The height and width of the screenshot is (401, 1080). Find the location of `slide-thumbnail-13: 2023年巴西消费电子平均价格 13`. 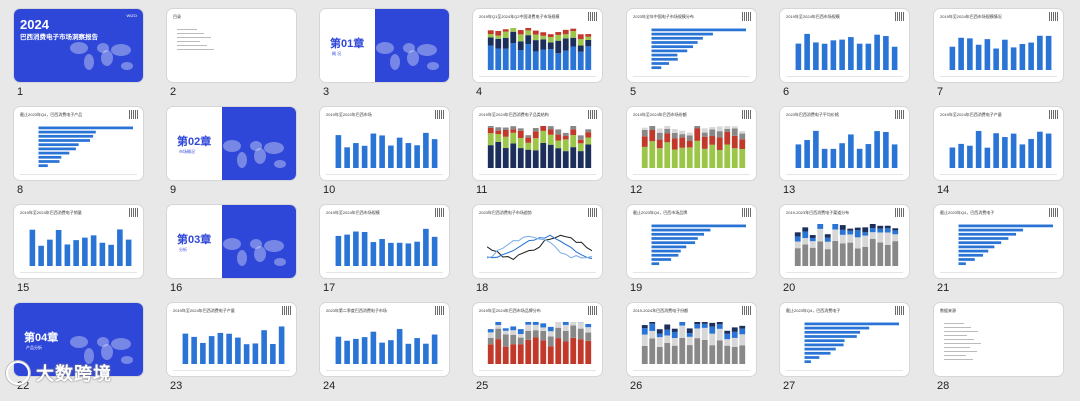

slide-thumbnail-13: 2023年巴西消费电子平均价格 13 is located at coordinates (842, 147).